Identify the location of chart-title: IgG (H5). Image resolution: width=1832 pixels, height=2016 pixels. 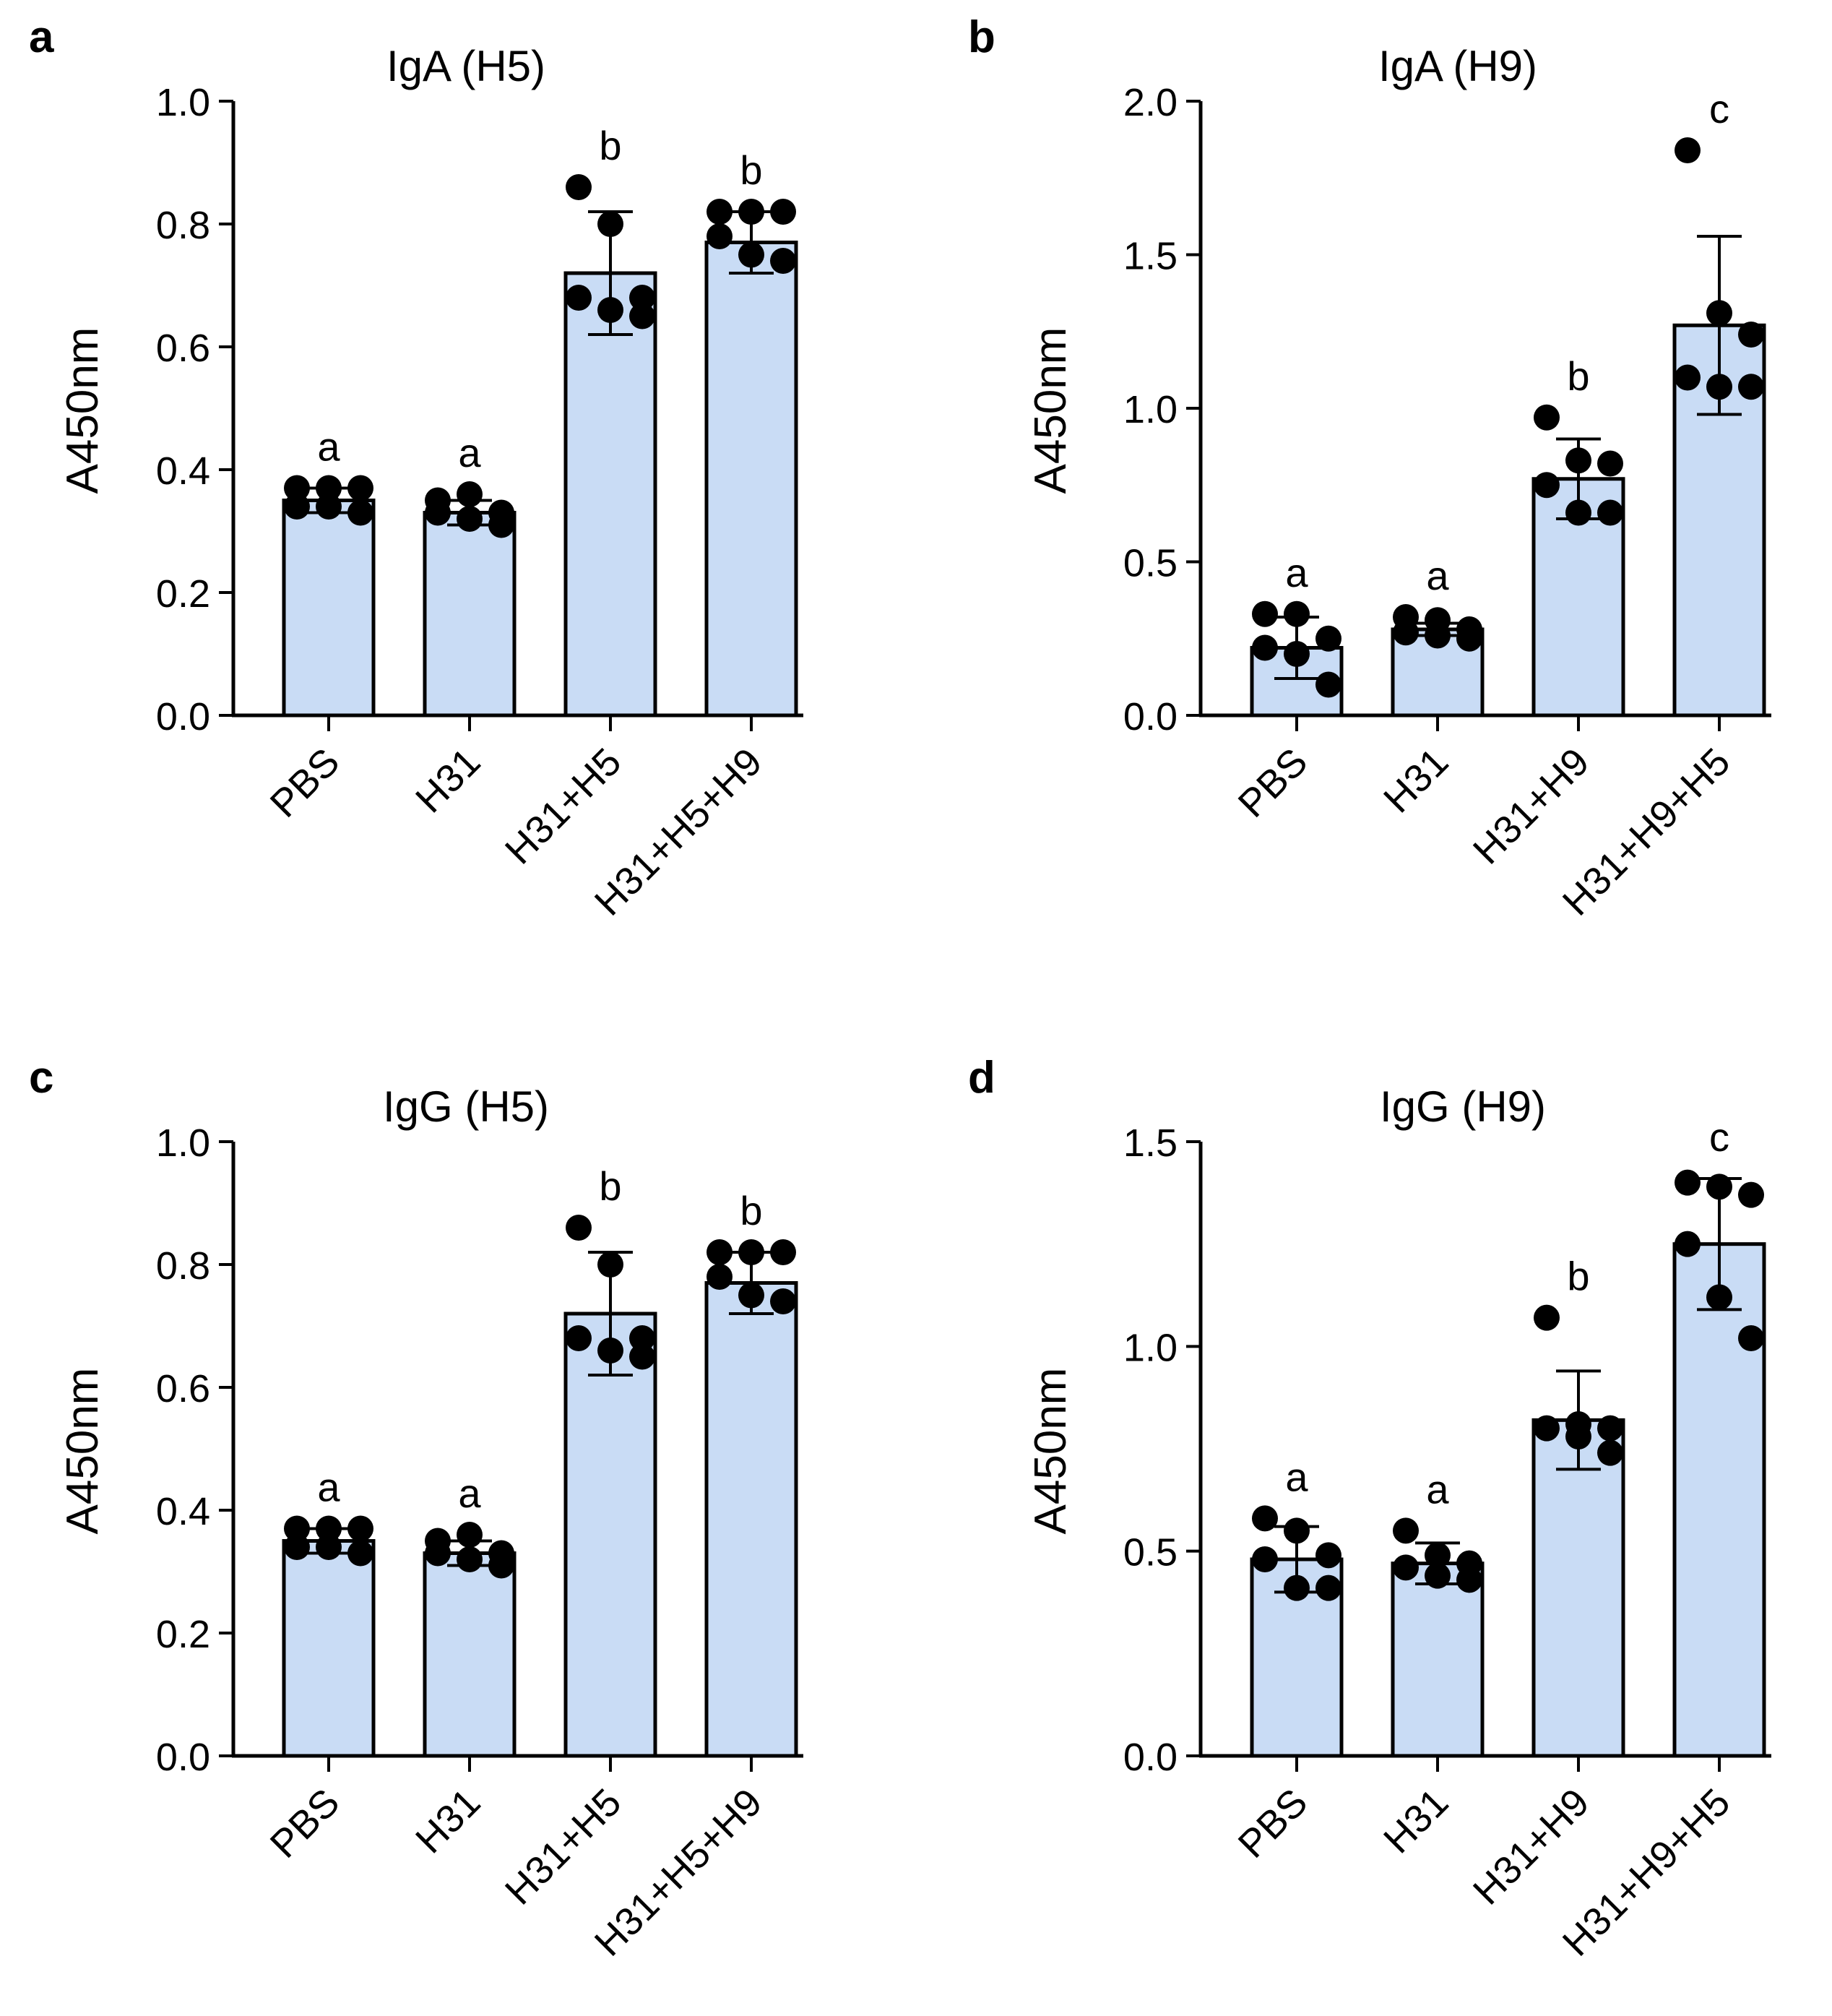
(466, 1106).